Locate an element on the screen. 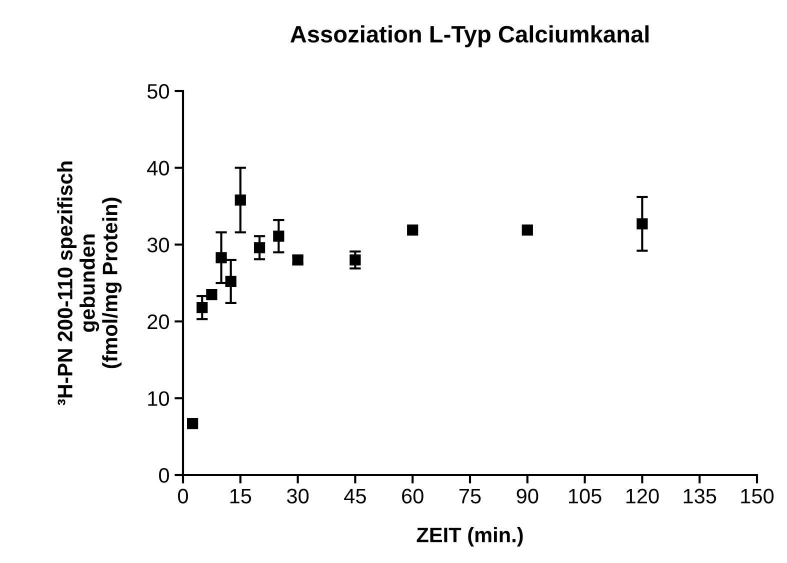 Image resolution: width=787 pixels, height=563 pixels. chart-title: Assoziation L-Typ Calciumkanal is located at coordinates (469, 36).